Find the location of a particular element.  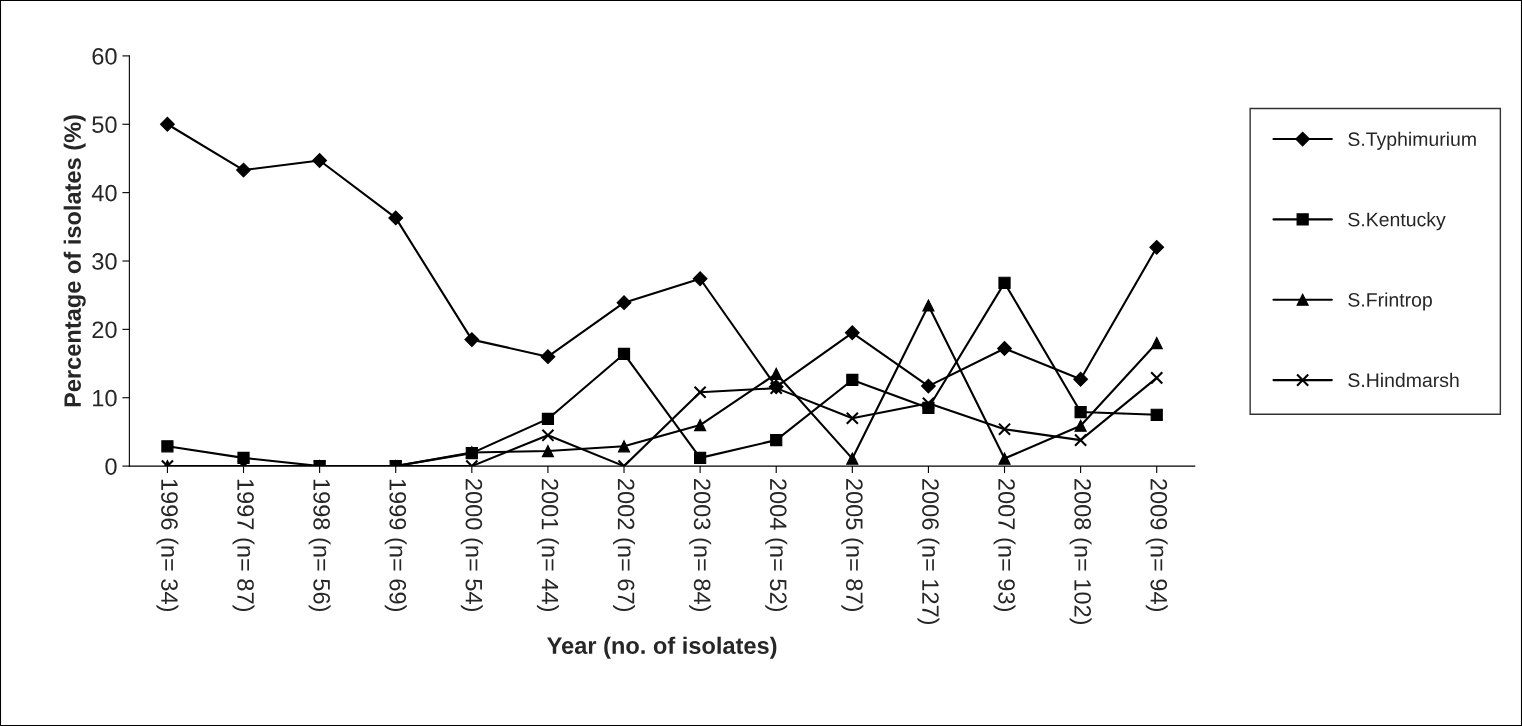

y-tick-label: 20 is located at coordinates (104, 330).